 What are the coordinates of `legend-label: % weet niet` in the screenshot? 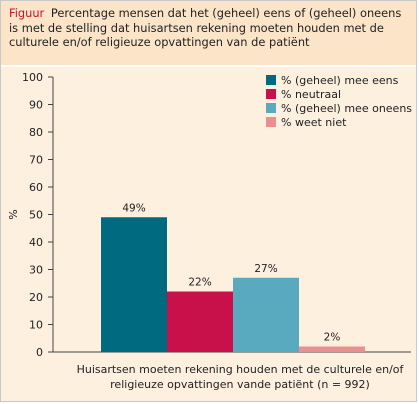 It's located at (314, 122).